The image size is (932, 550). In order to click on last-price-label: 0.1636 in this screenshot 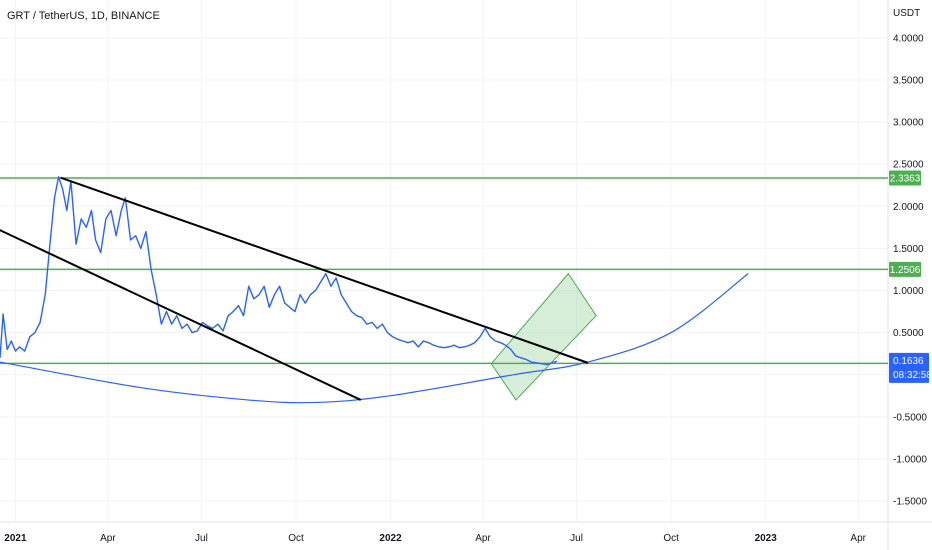, I will do `click(908, 361)`.